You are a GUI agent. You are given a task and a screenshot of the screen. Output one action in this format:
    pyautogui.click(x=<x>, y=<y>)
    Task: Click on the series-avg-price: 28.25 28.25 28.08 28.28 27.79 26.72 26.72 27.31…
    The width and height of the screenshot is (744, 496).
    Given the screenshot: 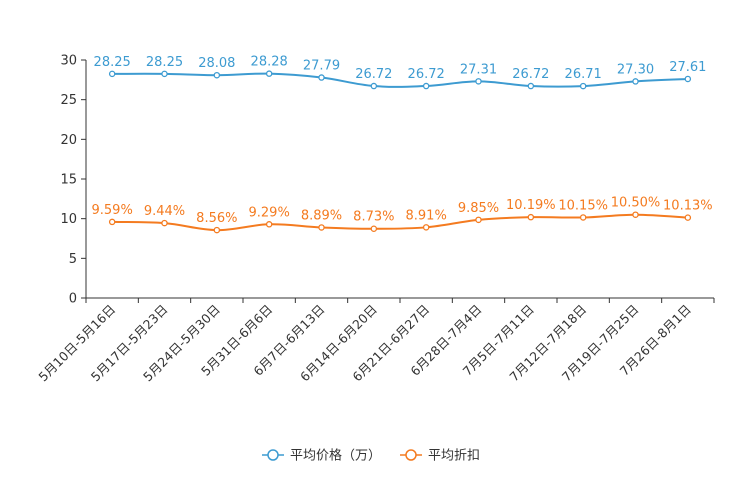 What is the action you would take?
    pyautogui.click(x=400, y=72)
    